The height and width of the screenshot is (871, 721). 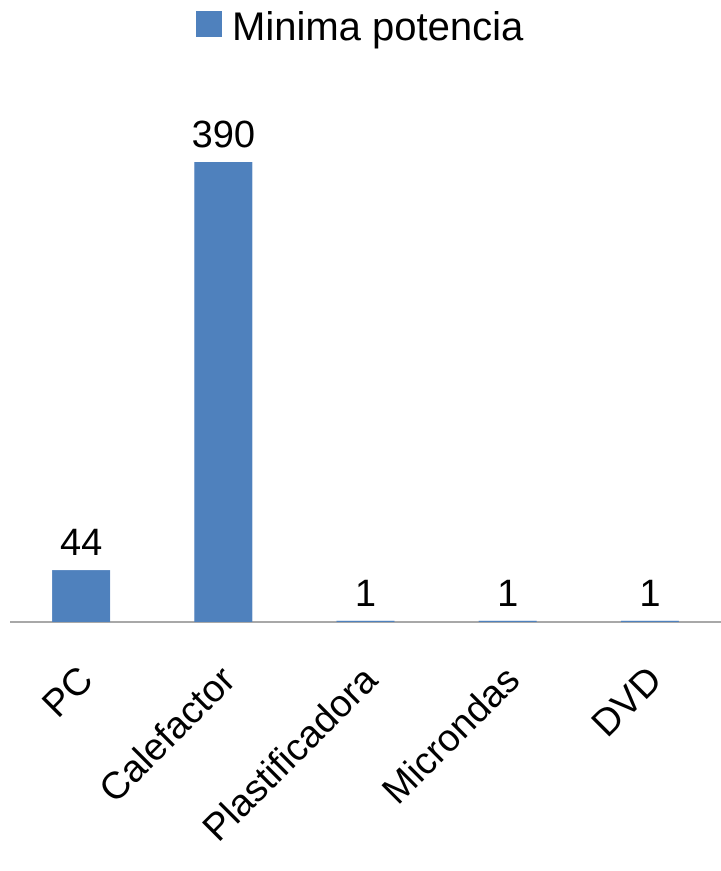 What do you see at coordinates (649, 594) in the screenshot?
I see `data-label-dvd: 1` at bounding box center [649, 594].